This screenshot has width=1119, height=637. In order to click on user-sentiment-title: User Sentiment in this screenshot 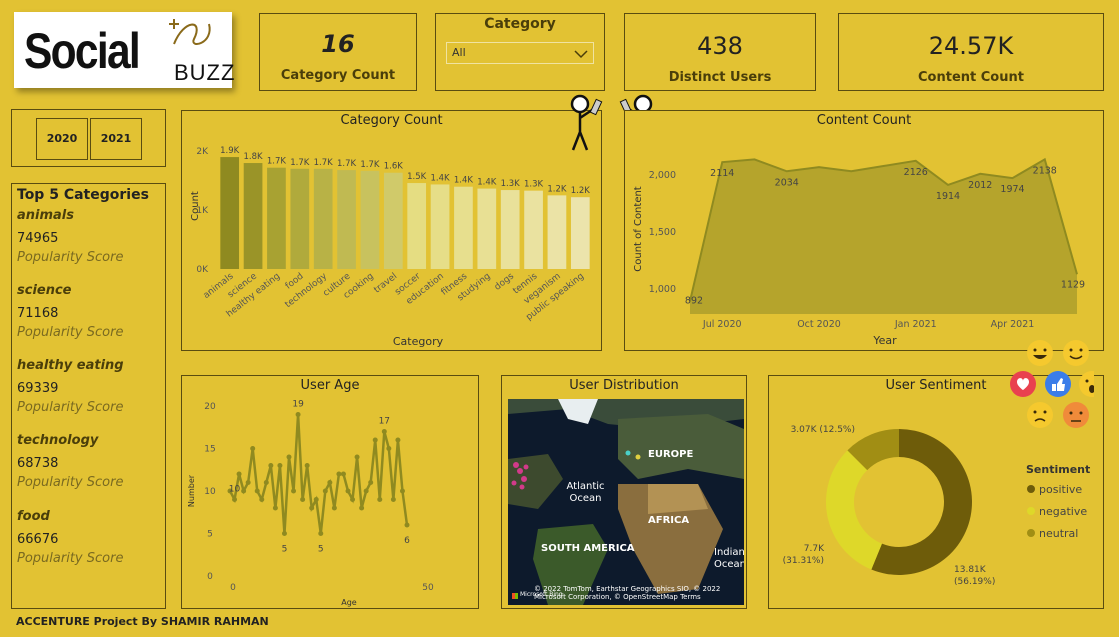, I will do `click(936, 385)`.